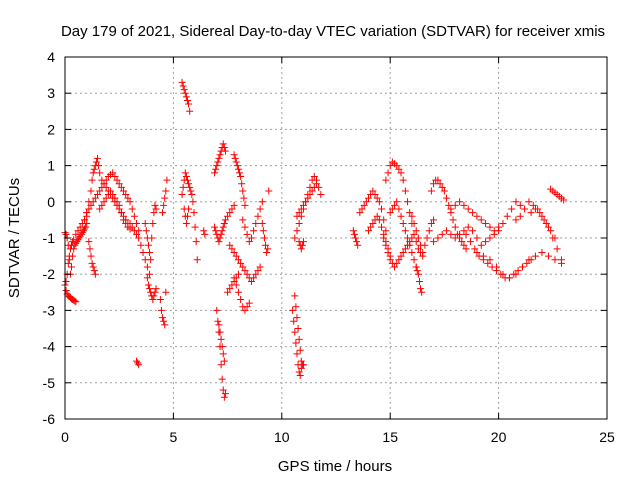  I want to click on data-point-arc-4h-c, so click(165, 325).